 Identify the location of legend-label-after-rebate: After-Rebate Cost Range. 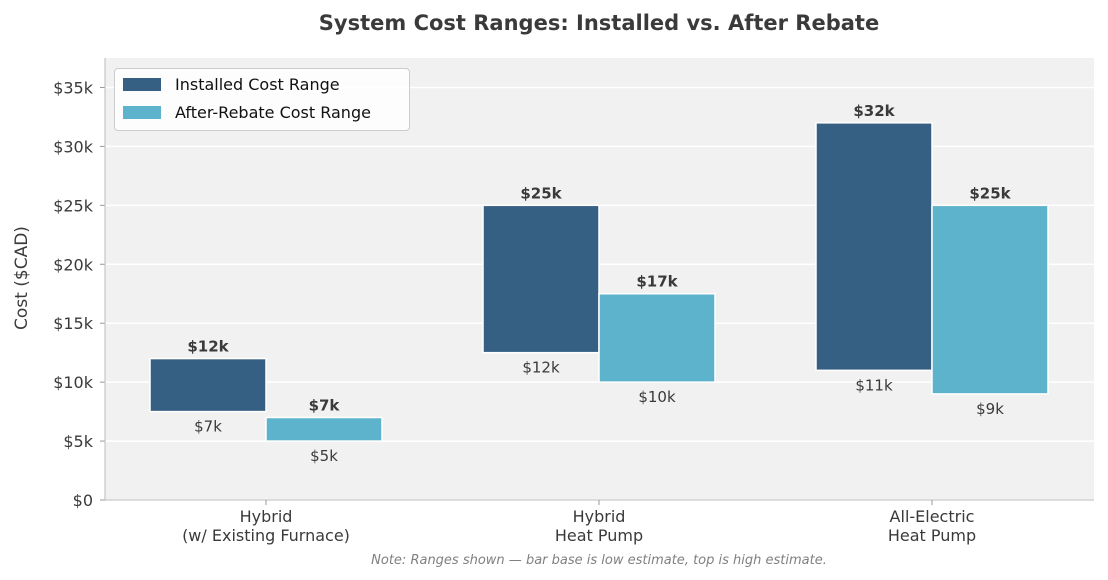
(273, 112).